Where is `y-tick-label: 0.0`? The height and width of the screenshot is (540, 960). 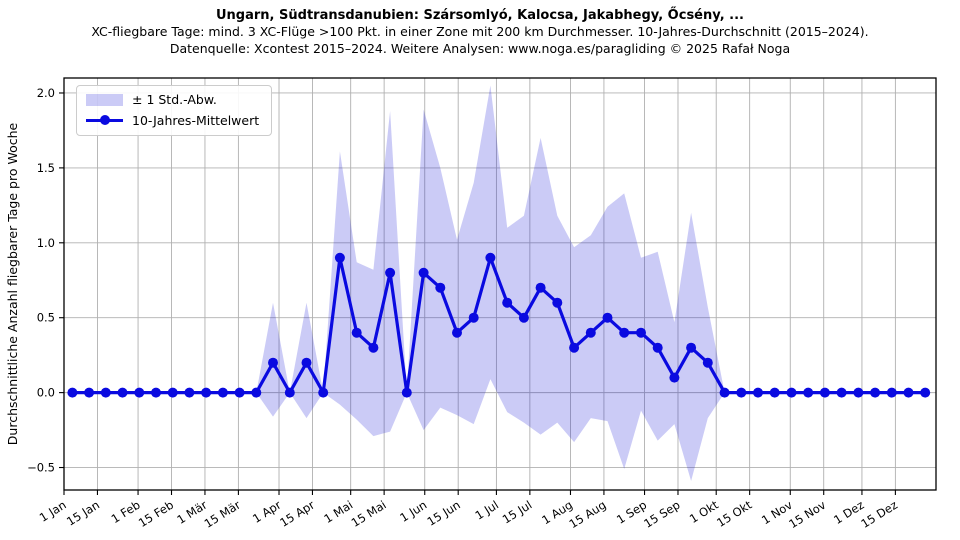 y-tick-label: 0.0 is located at coordinates (46, 393).